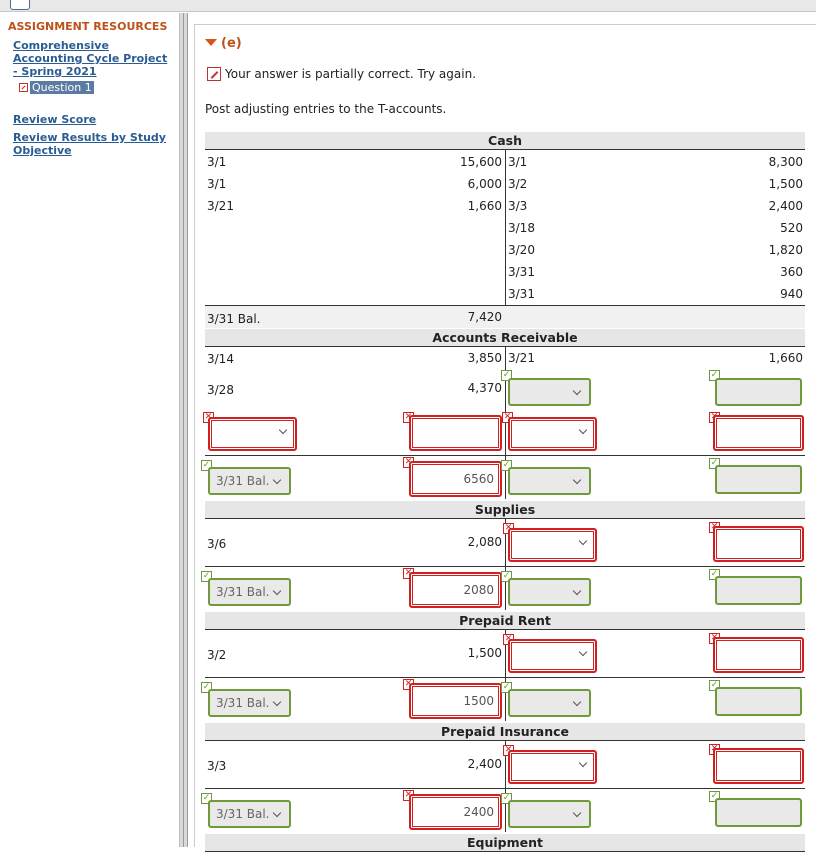  I want to click on top-toolbar, so click(408, 6).